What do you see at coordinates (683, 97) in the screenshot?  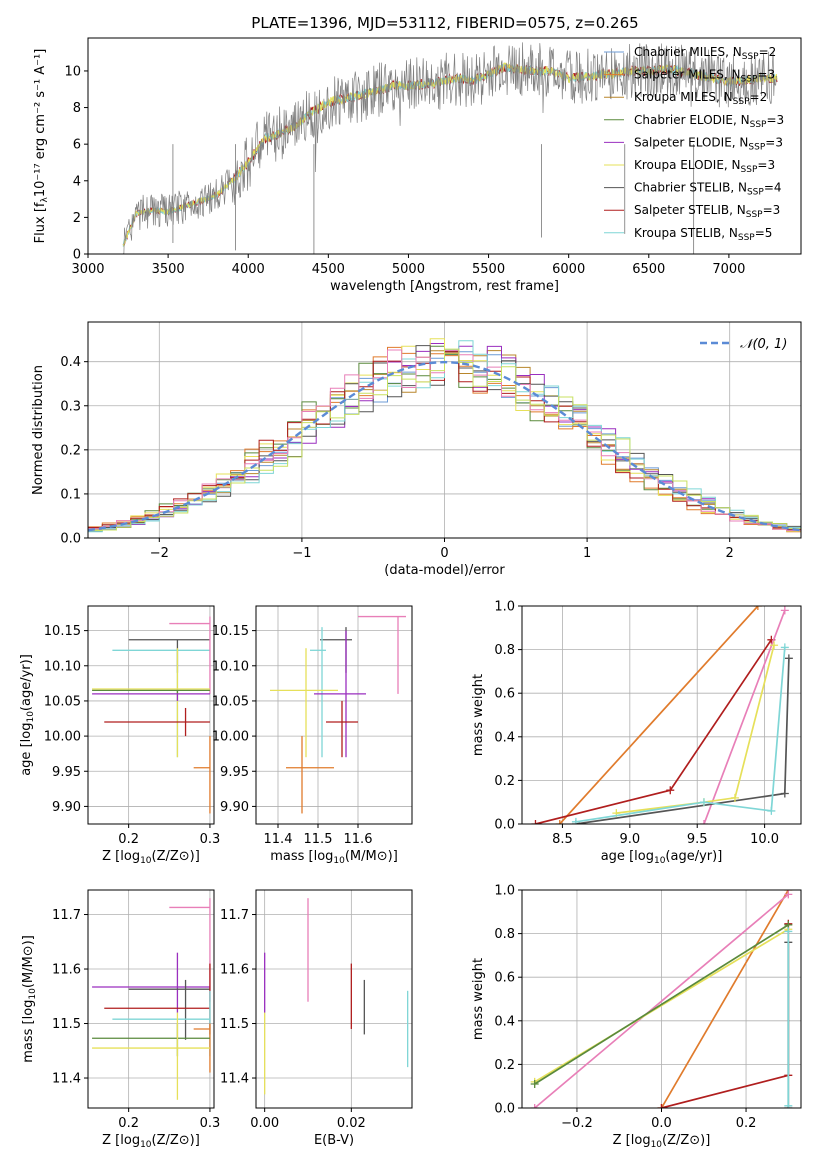 I see `label-part: Kroupa MILES, N` at bounding box center [683, 97].